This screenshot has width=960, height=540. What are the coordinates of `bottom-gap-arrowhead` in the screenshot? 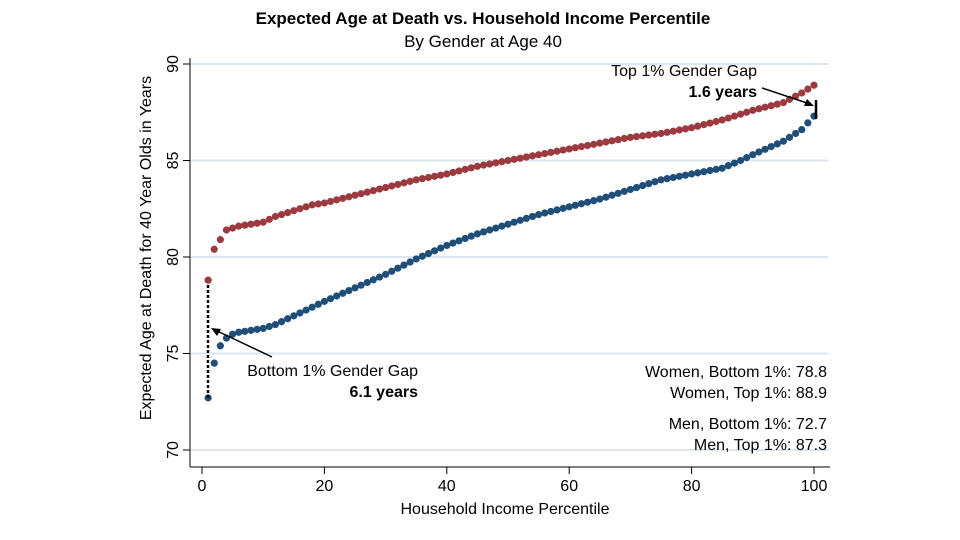 It's located at (216, 332).